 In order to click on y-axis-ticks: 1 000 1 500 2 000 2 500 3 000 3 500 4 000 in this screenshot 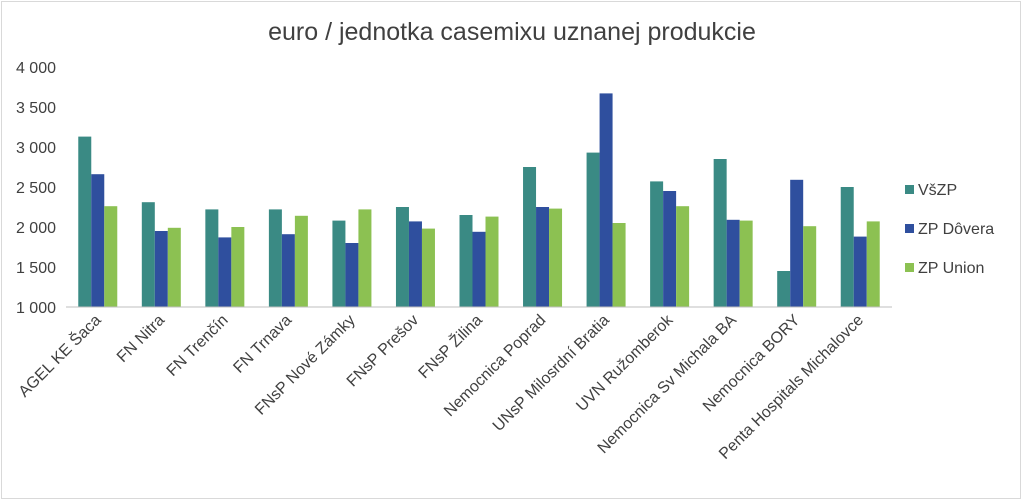, I will do `click(36, 188)`.